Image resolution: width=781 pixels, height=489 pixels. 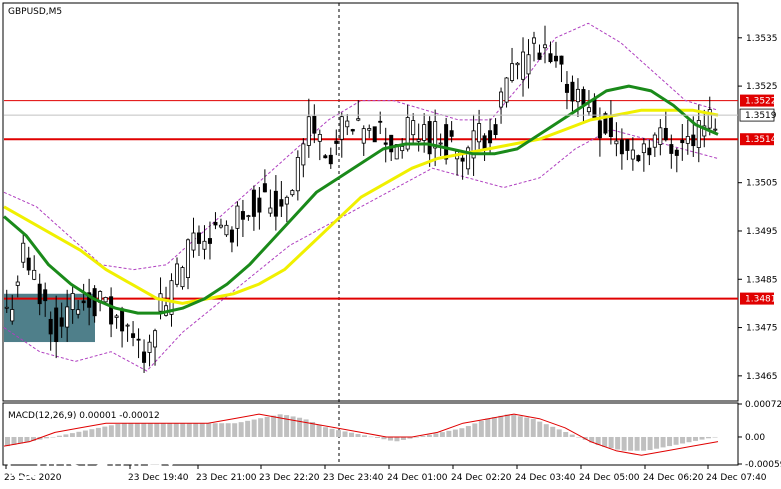 What do you see at coordinates (763, 465) in the screenshot?
I see `macd-tick-label: -0.00059` at bounding box center [763, 465].